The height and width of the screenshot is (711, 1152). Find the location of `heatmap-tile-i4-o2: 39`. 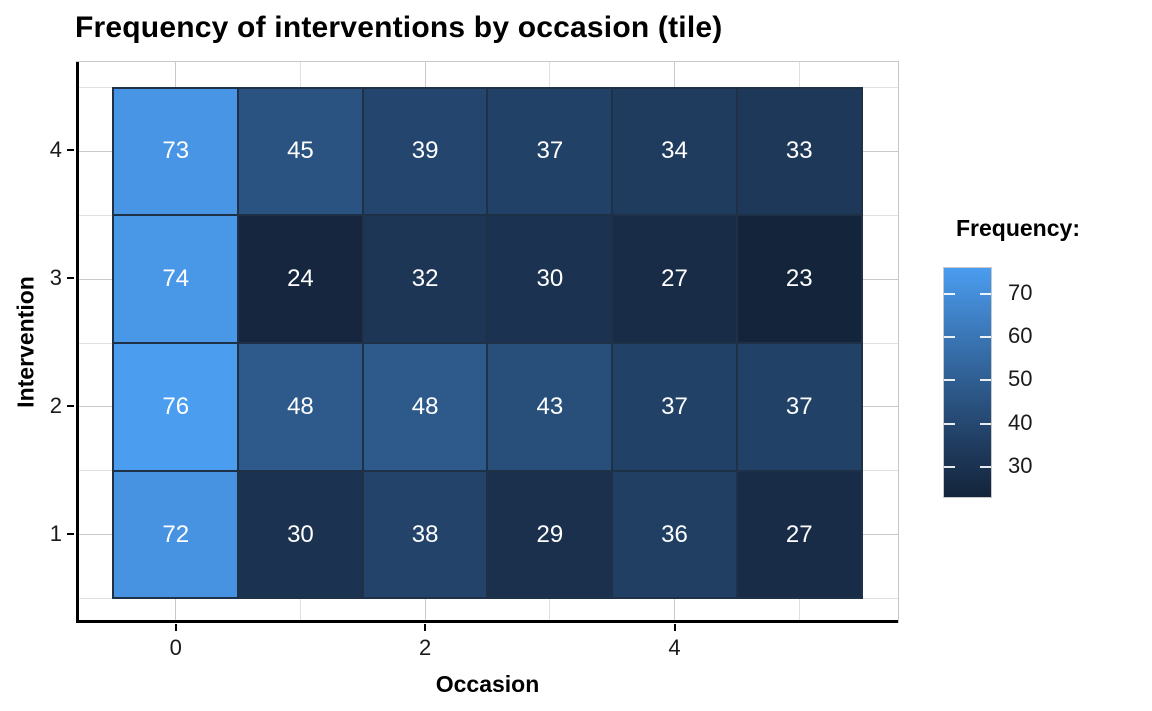

heatmap-tile-i4-o2: 39 is located at coordinates (425, 151).